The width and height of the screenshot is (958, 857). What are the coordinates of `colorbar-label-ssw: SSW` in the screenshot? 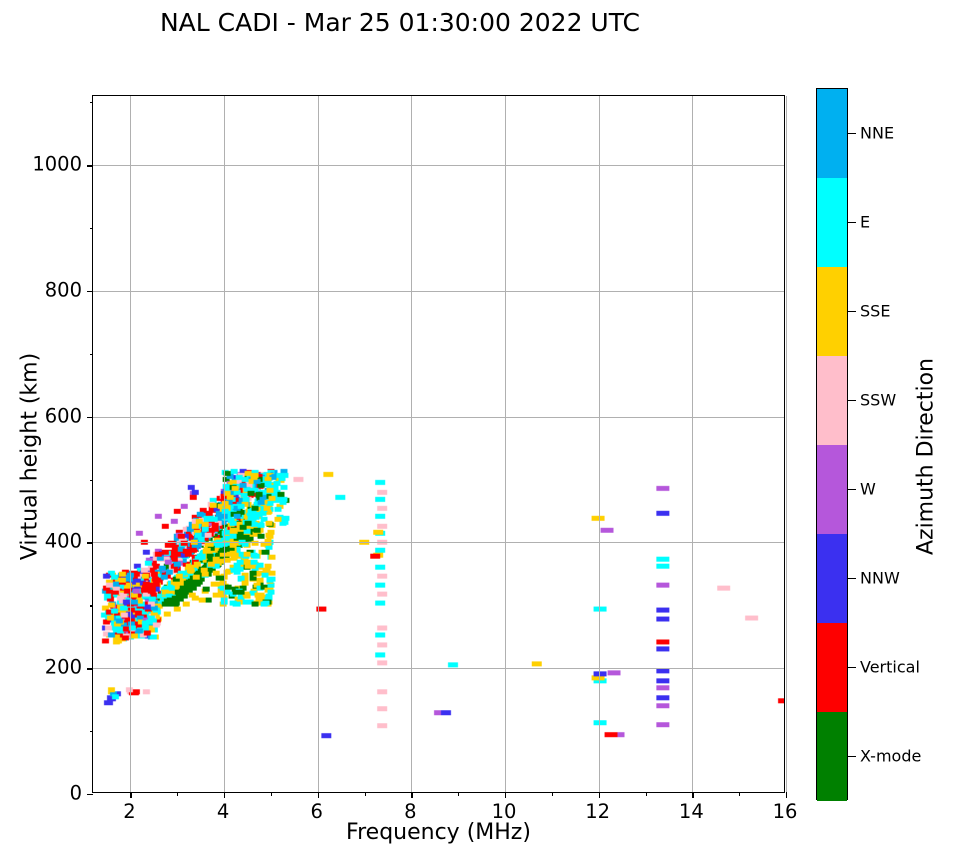 It's located at (878, 399).